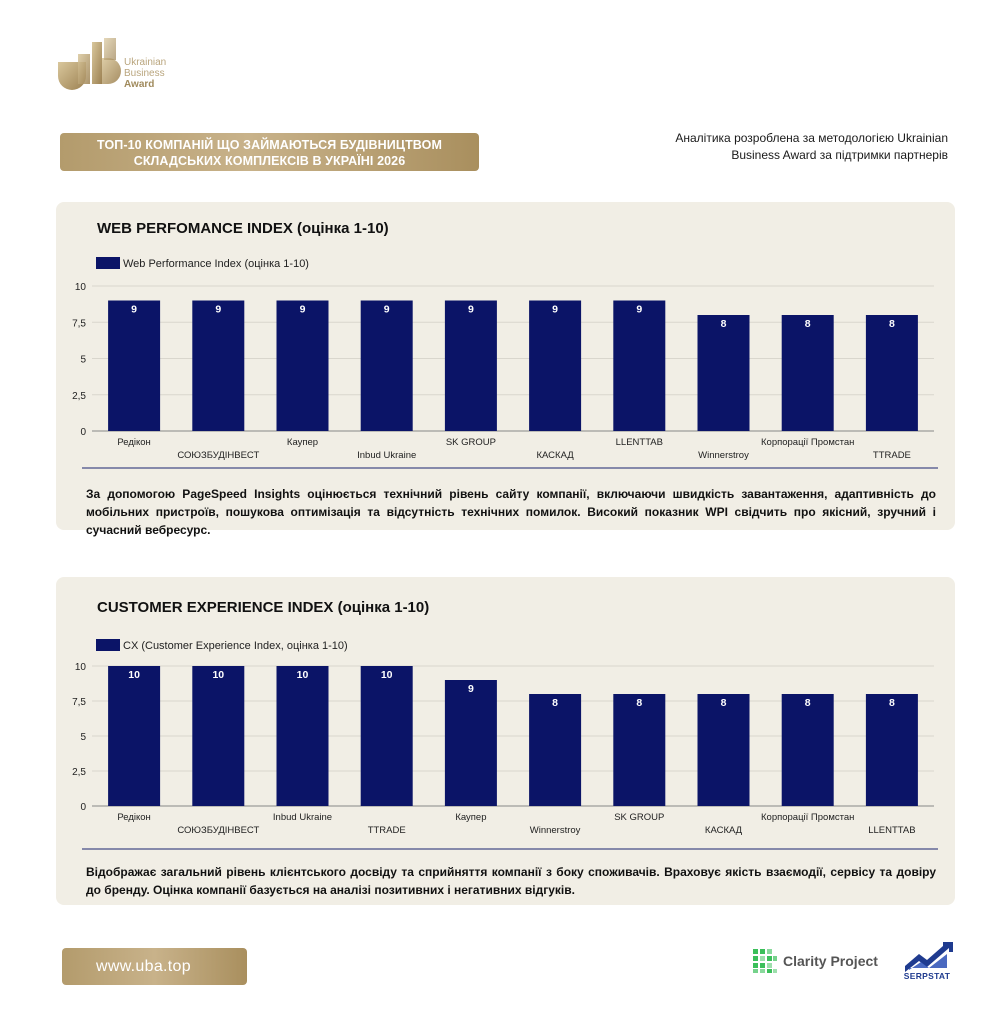 Image resolution: width=1004 pixels, height=1024 pixels. Describe the element at coordinates (216, 264) in the screenshot. I see `legend-label: Web Performance Index (оцінка 1-10)` at that location.